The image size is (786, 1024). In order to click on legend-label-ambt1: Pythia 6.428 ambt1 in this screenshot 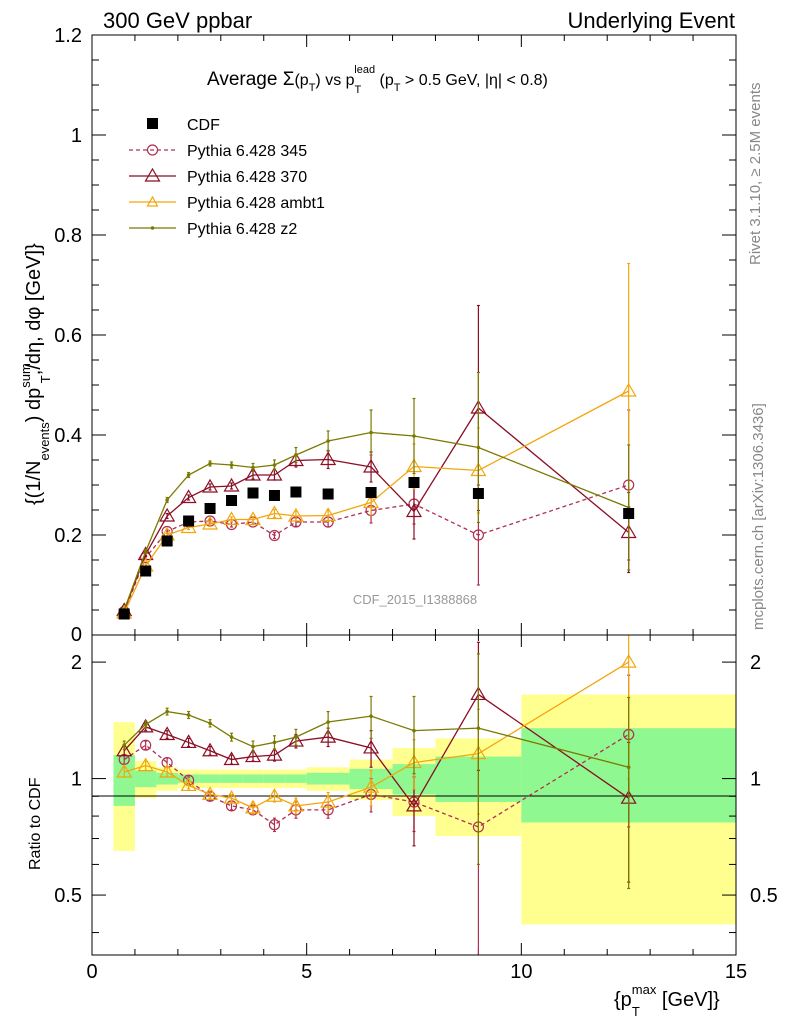, I will do `click(256, 203)`.